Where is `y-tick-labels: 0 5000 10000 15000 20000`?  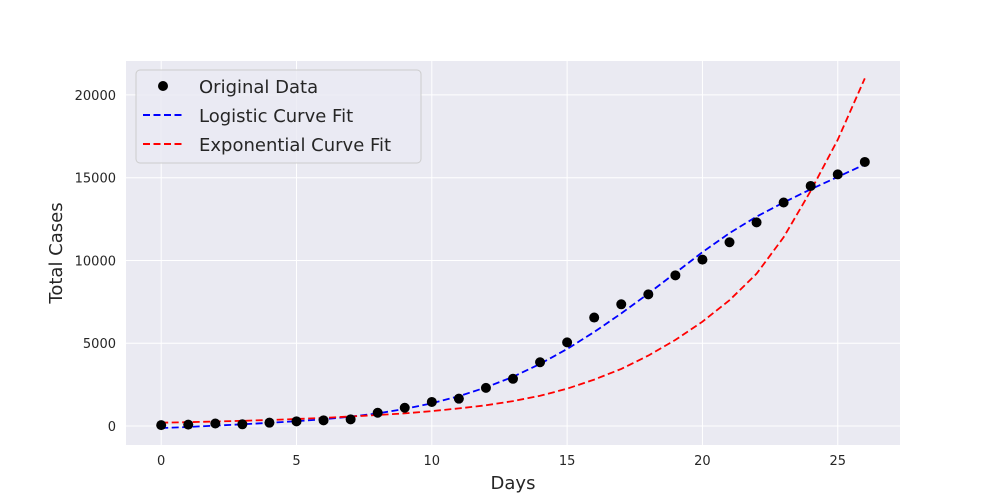 y-tick-labels: 0 5000 10000 15000 20000 is located at coordinates (95, 262).